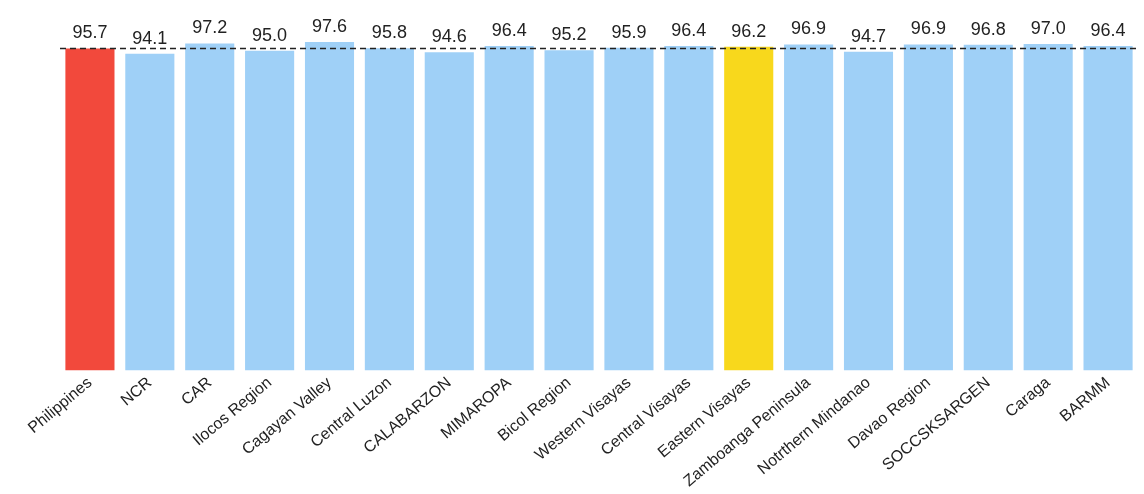  I want to click on x-tick-label: CAR, so click(196, 391).